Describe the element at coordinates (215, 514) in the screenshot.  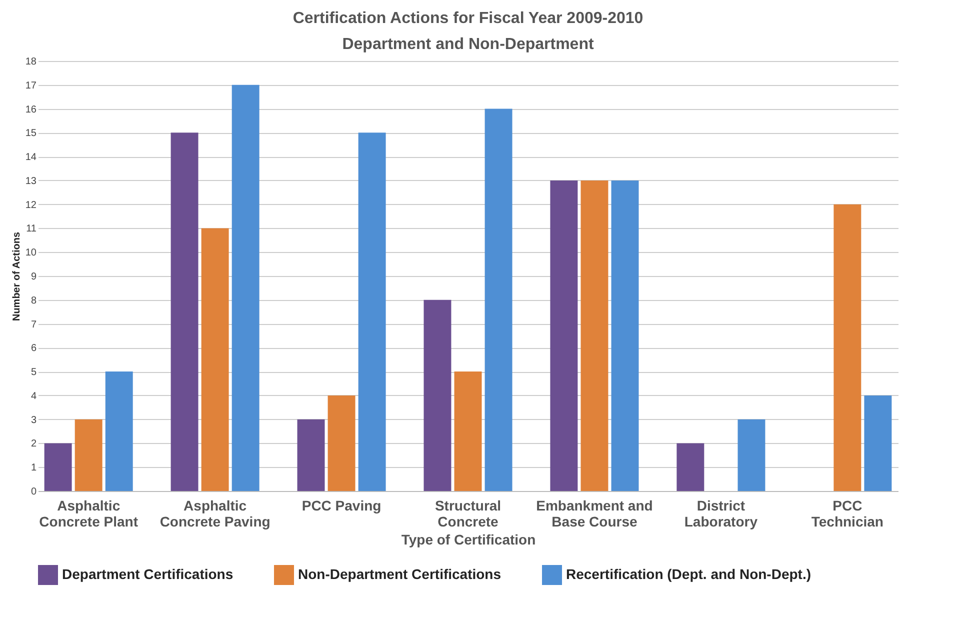
I see `x-tick-label: Asphaltic Concrete Paving` at that location.